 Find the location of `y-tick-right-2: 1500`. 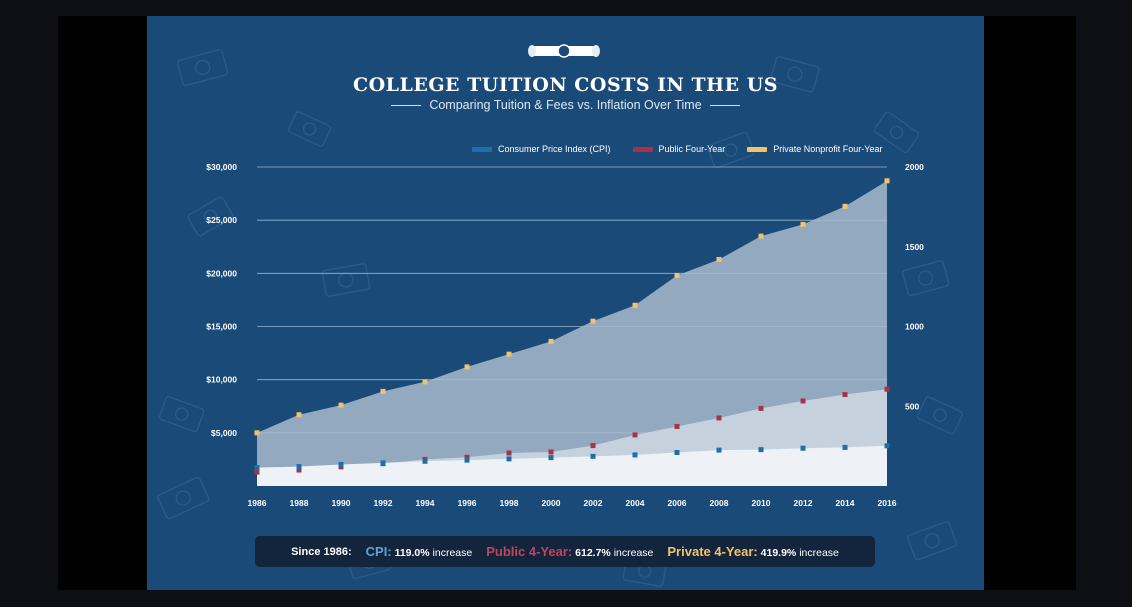

y-tick-right-2: 1500 is located at coordinates (914, 247).